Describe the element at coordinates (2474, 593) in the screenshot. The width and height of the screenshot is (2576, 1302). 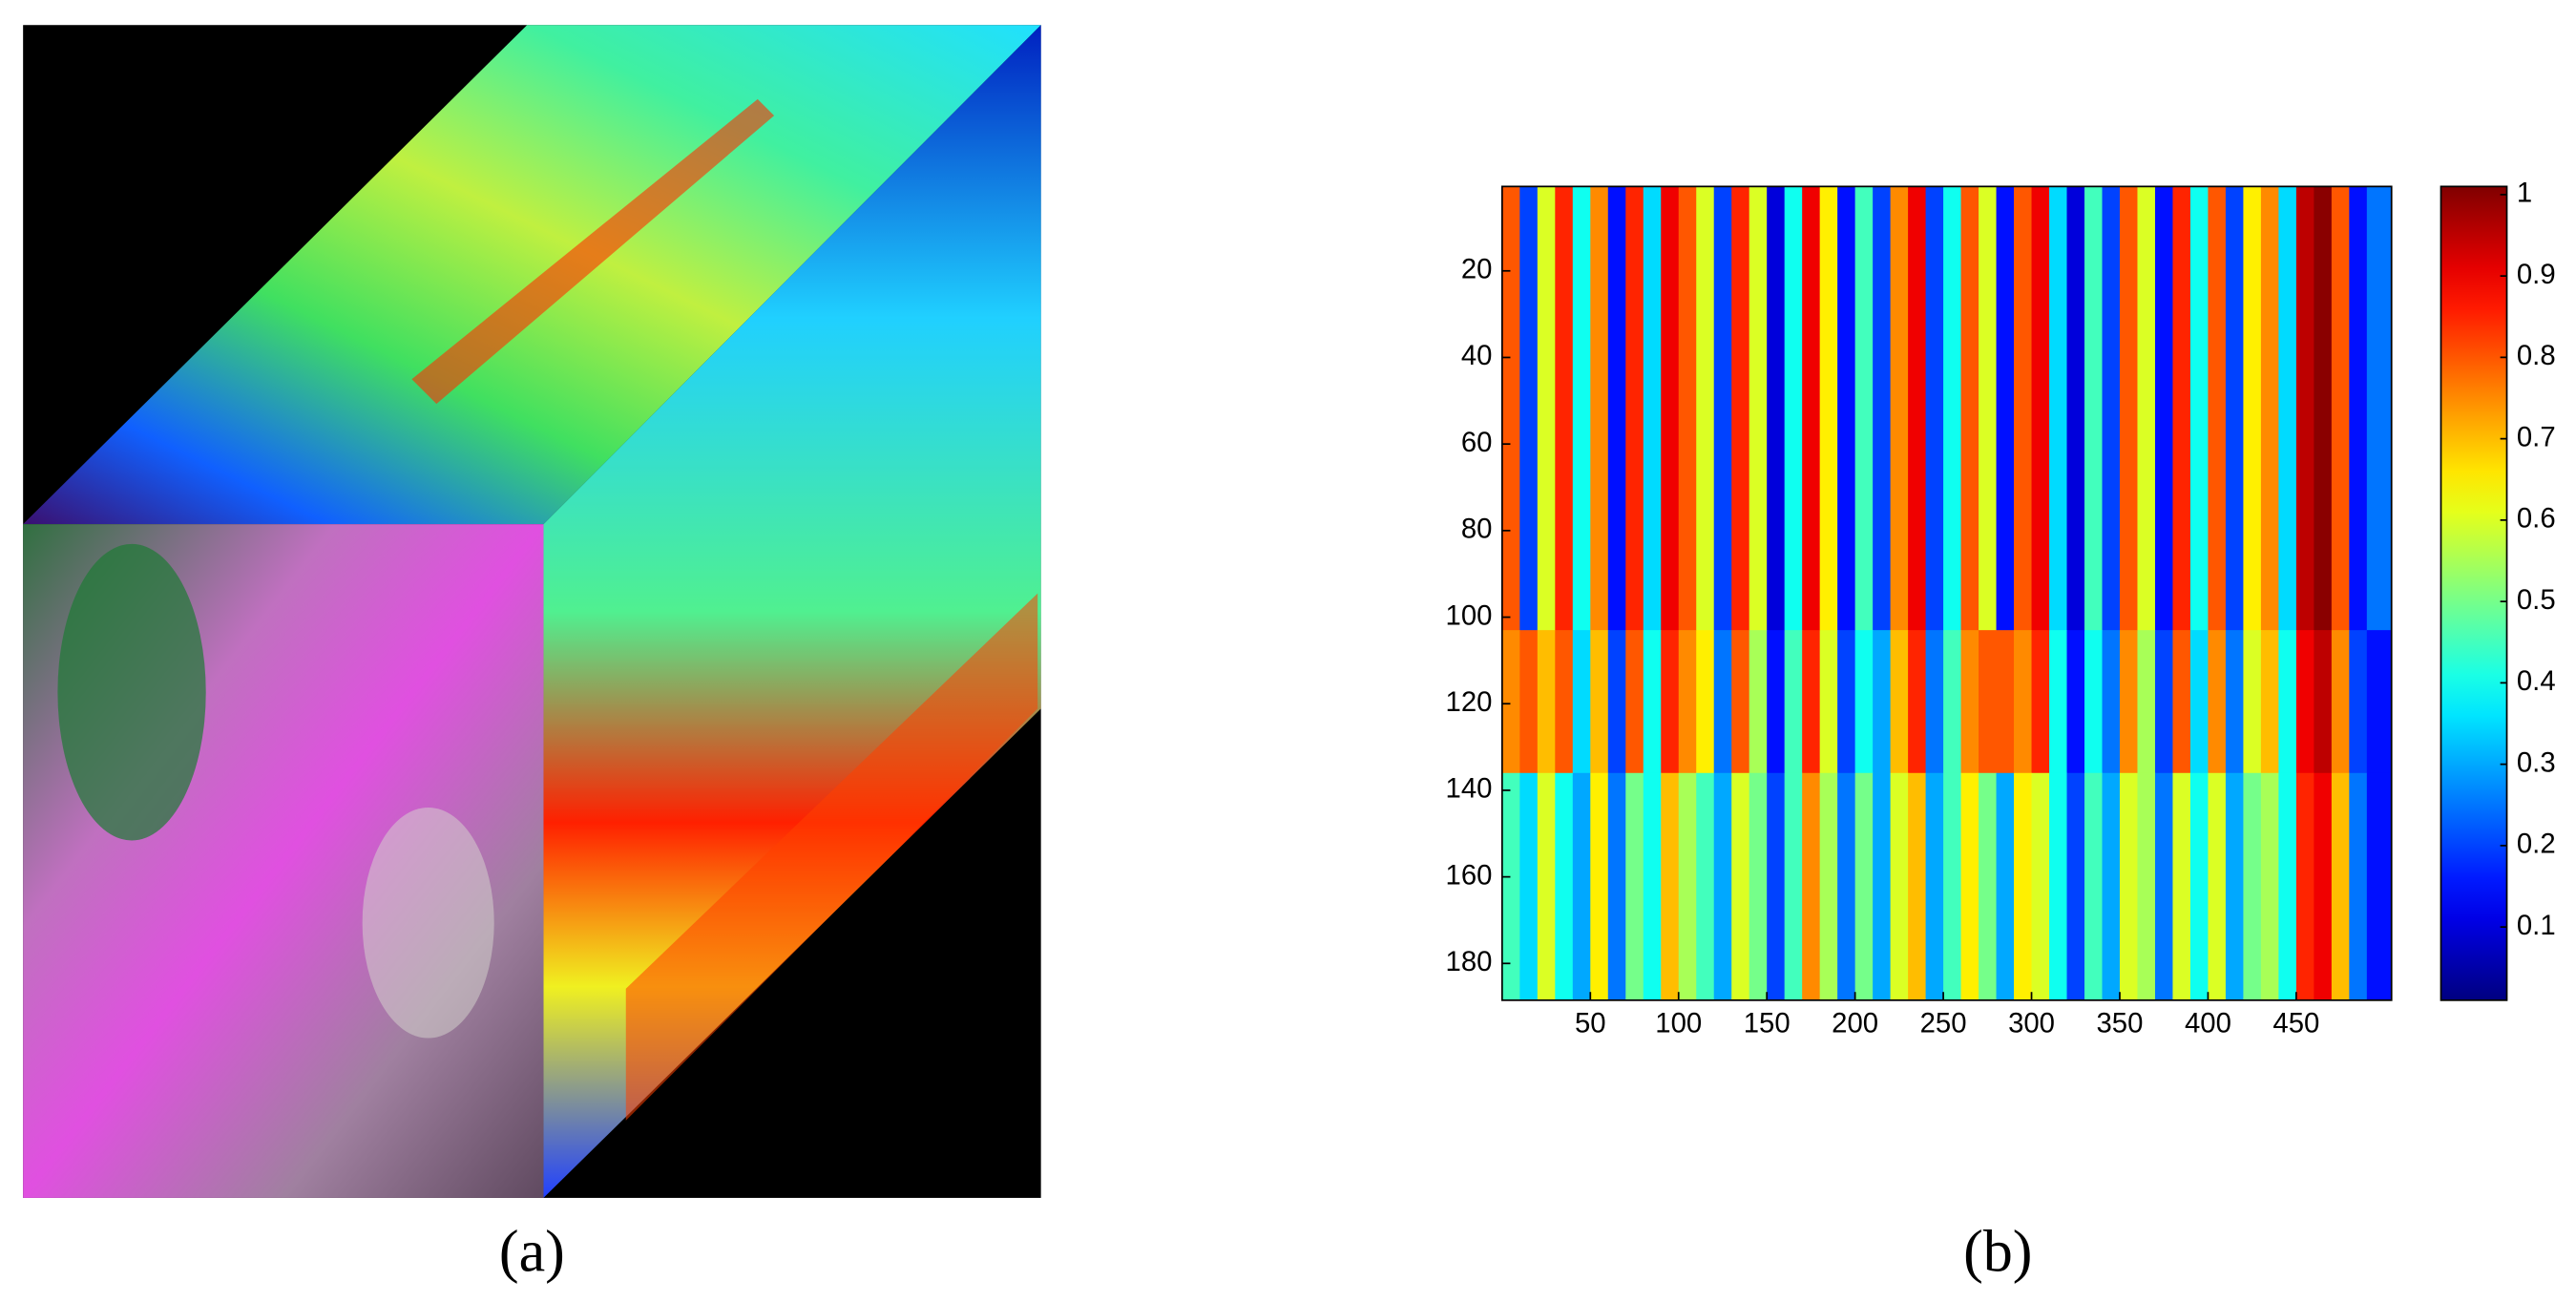
I see `colorbar` at that location.